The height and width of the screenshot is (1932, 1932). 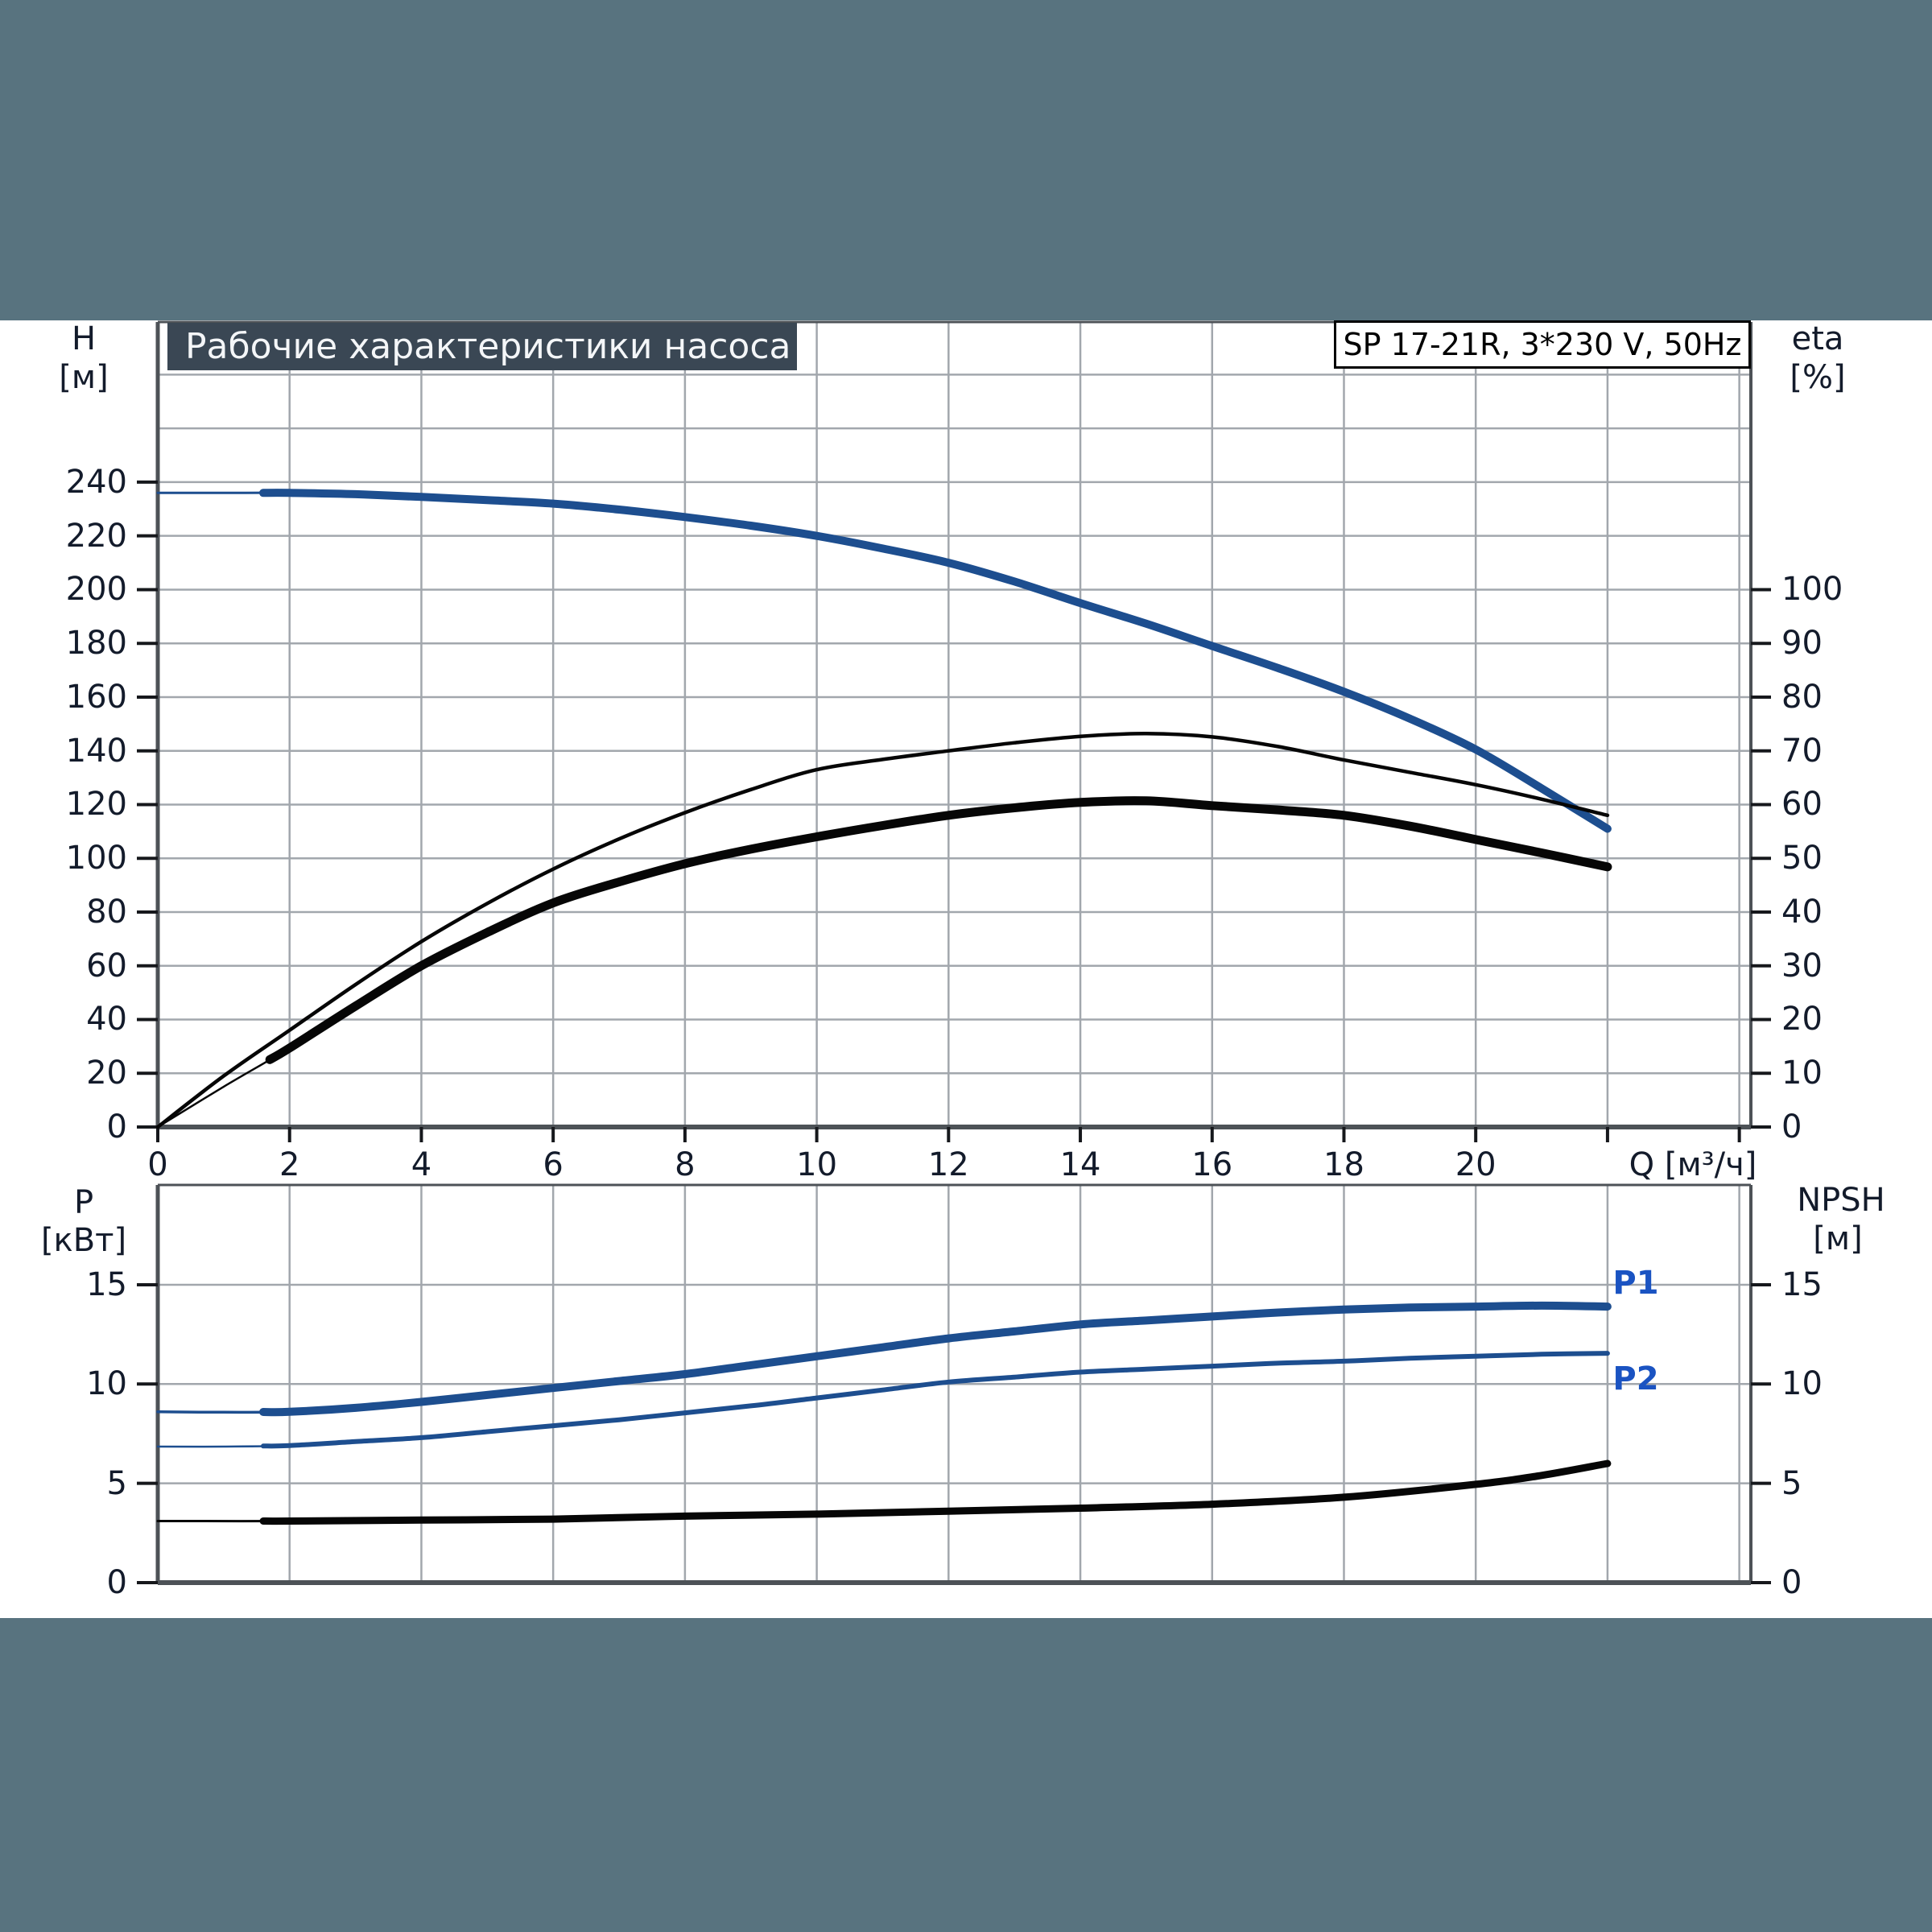 I want to click on npsh-axis-unit: [м], so click(x=1838, y=1238).